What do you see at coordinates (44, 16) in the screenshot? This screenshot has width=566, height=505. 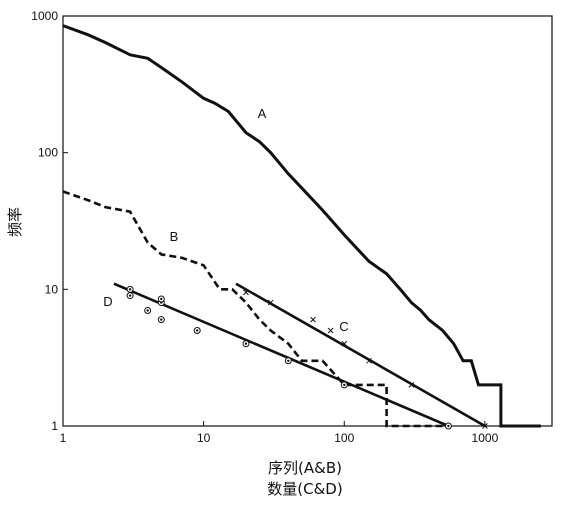 I see `y-tick-label-1000: 1000` at bounding box center [44, 16].